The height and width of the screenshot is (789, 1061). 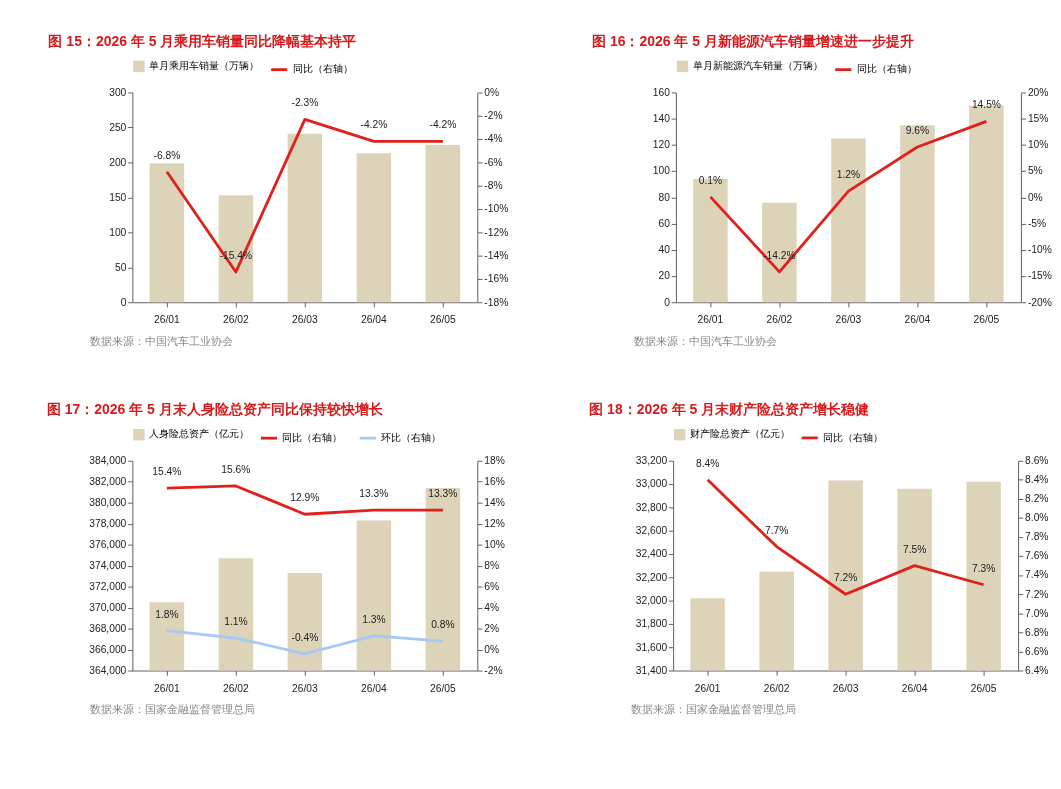 What do you see at coordinates (108, 649) in the screenshot?
I see `y-tick-label: 366,000` at bounding box center [108, 649].